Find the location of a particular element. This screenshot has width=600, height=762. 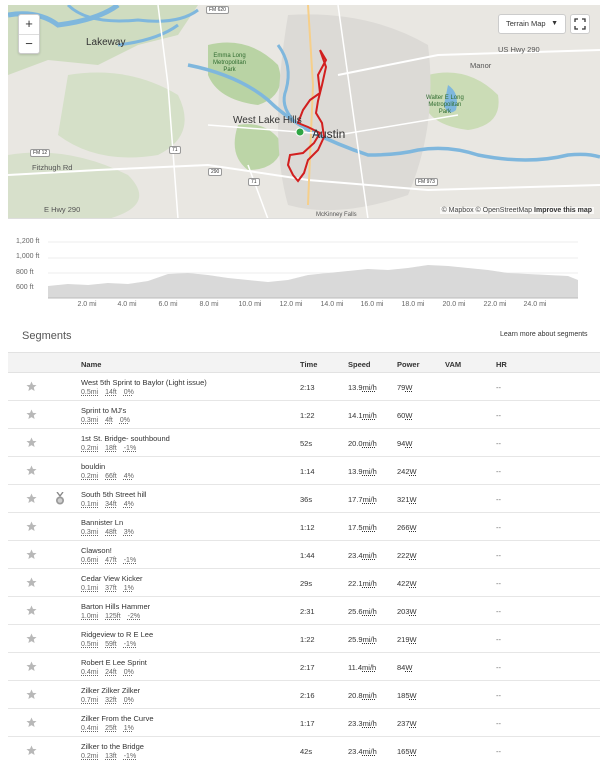

segment-name: Robert E Lee Sprint is located at coordinates (114, 662).